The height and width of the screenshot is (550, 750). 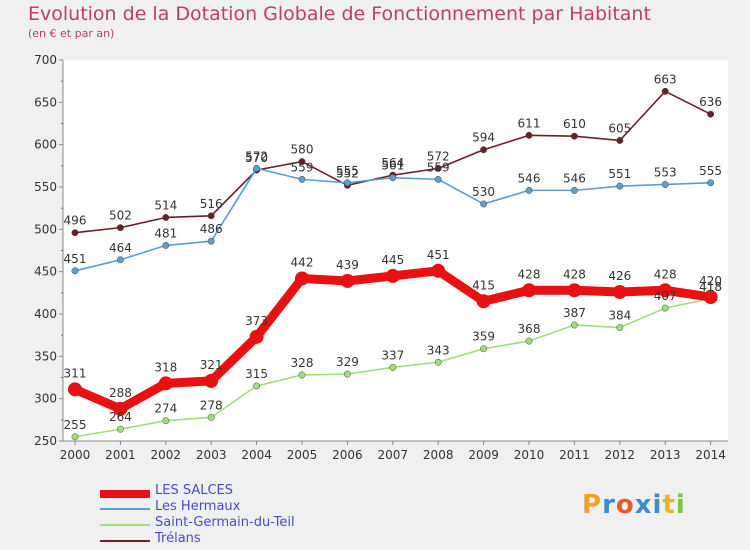 I want to click on x-tick-label-2008: 2008, so click(x=438, y=455).